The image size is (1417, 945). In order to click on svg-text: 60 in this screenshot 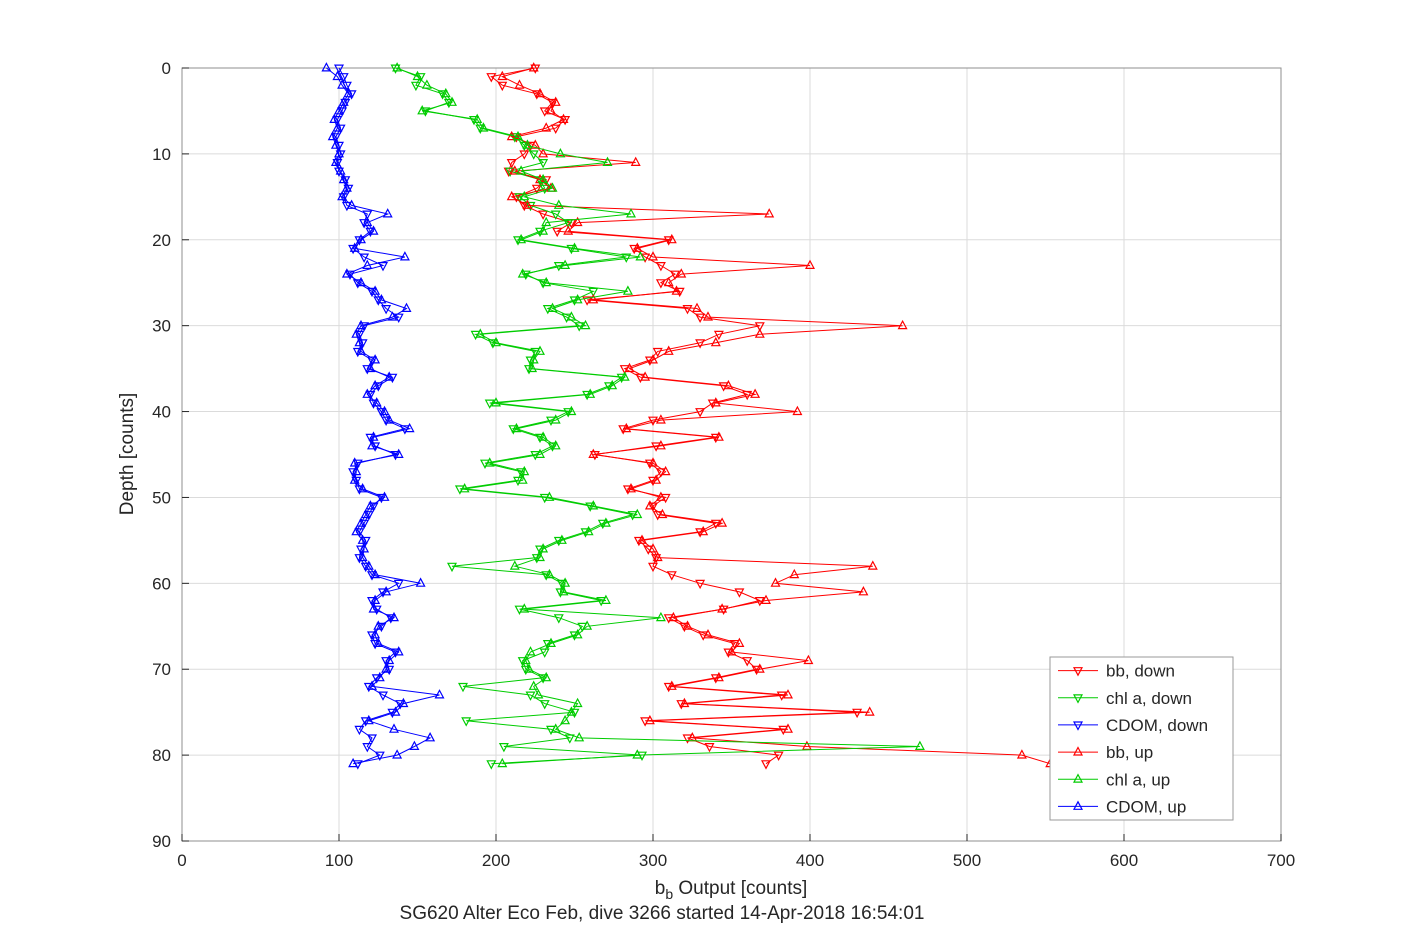, I will do `click(161, 583)`.